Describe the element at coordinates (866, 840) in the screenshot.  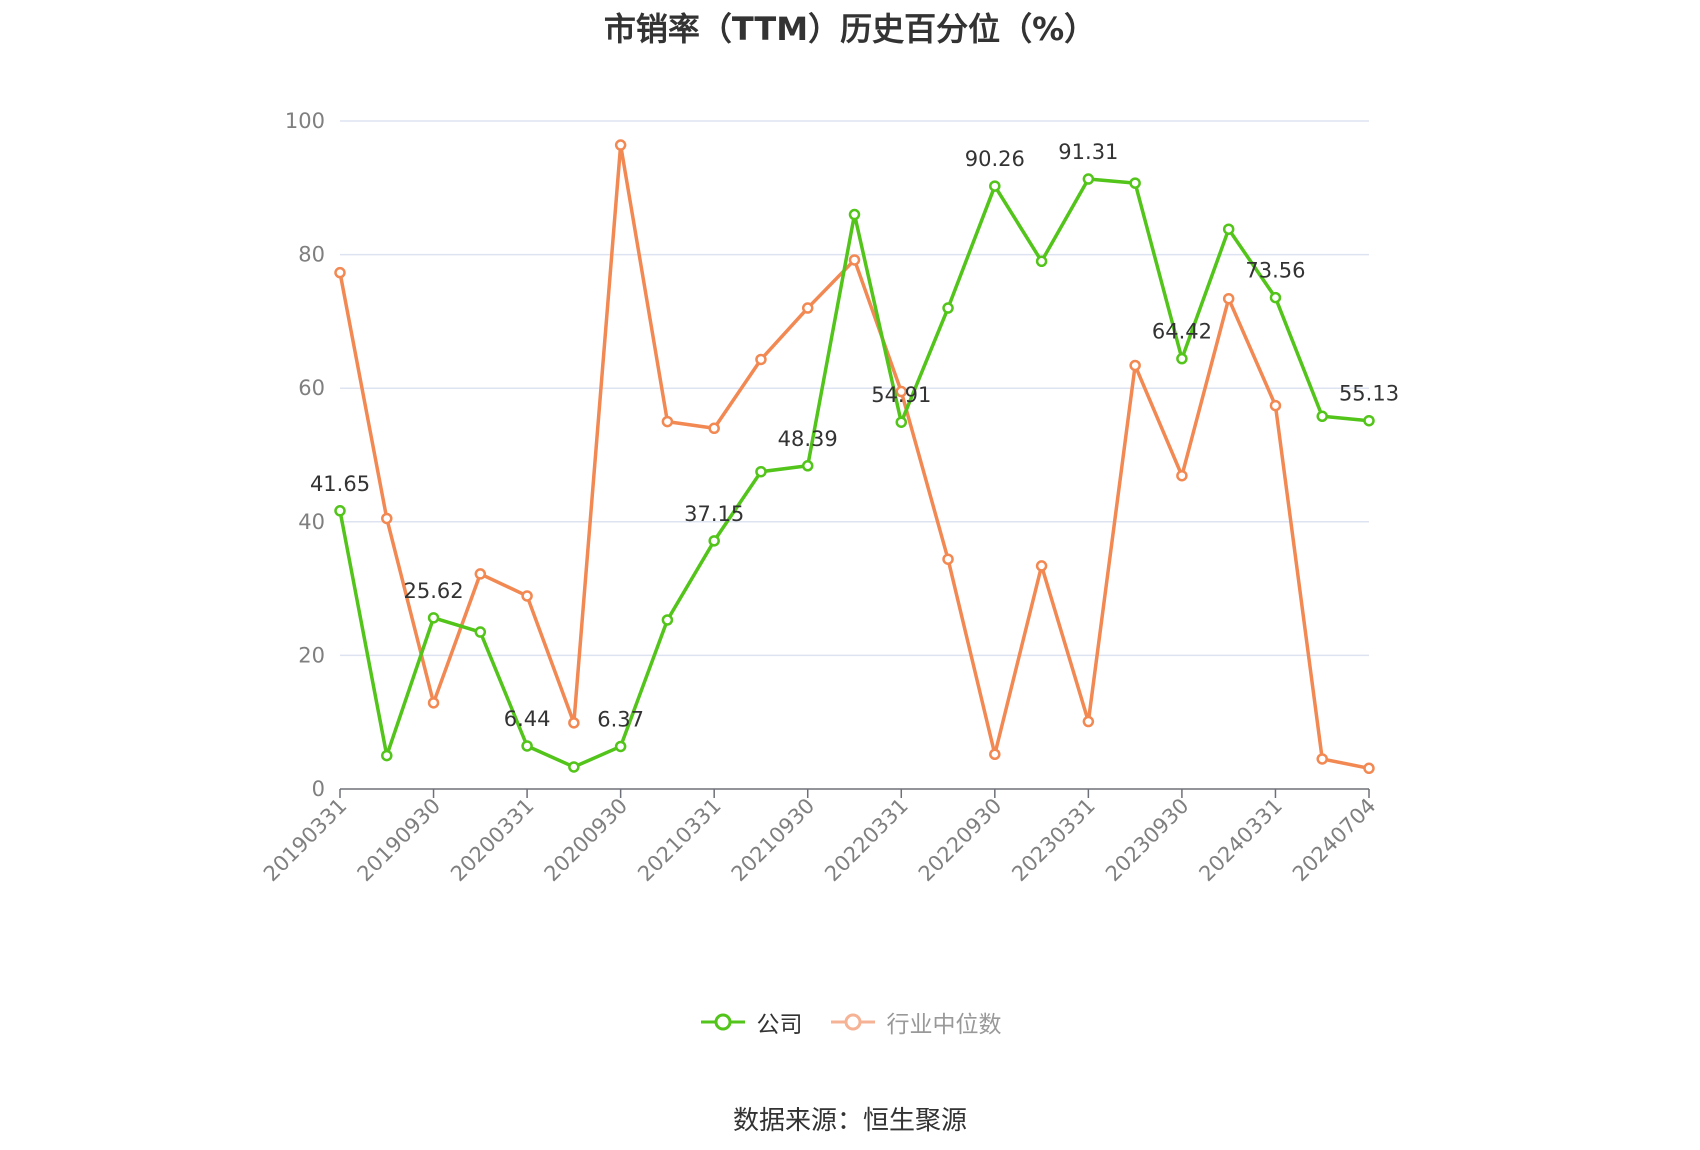
I see `x-tick-label: 20220331` at that location.